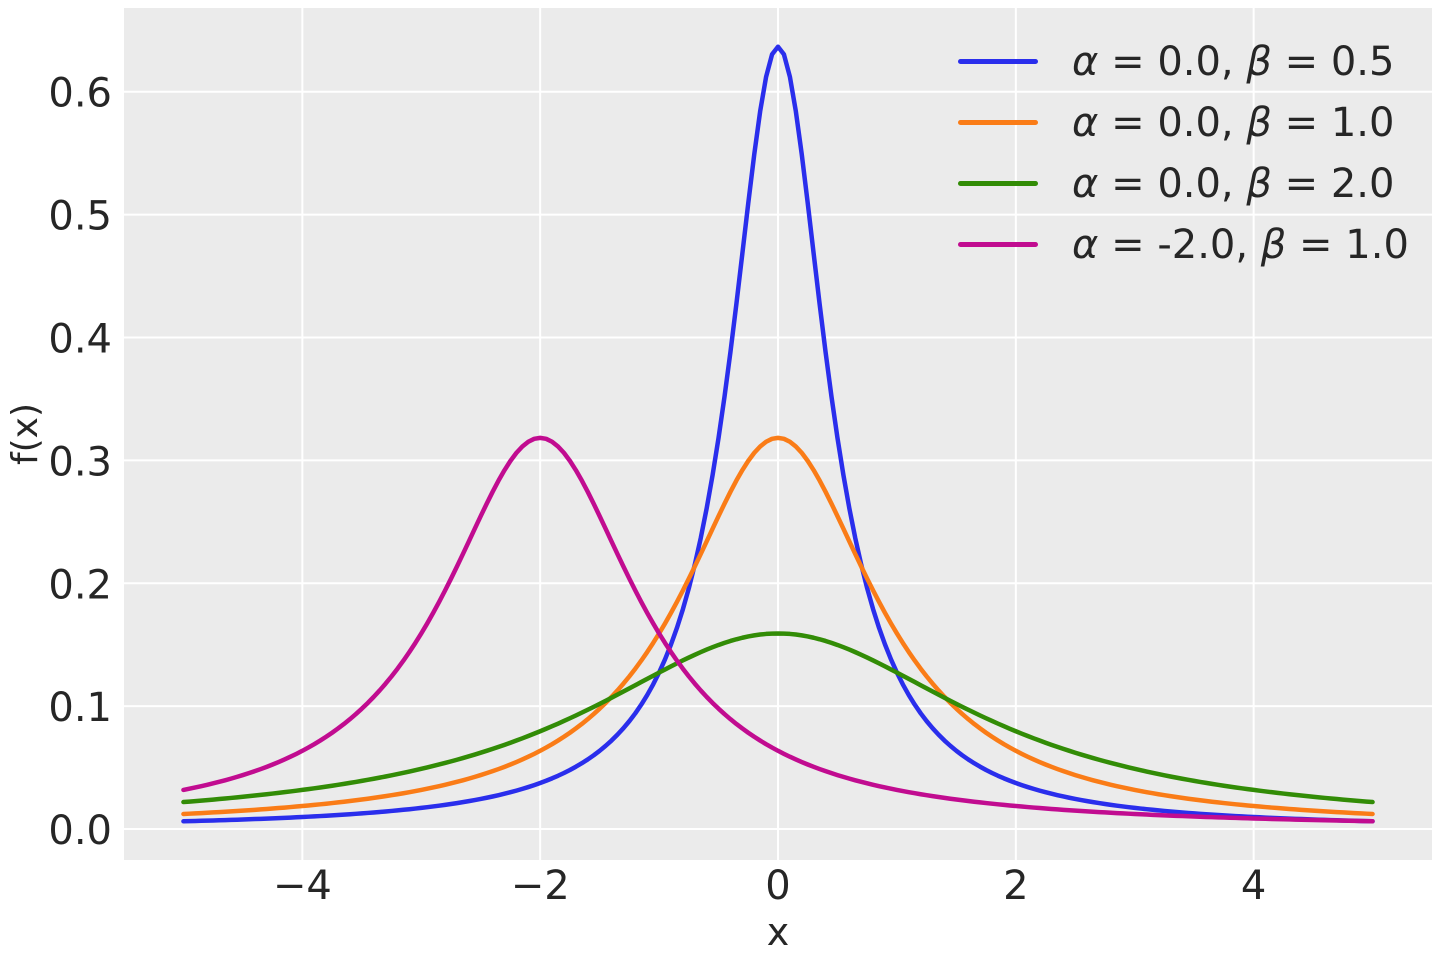 The height and width of the screenshot is (960, 1440). Describe the element at coordinates (80, 339) in the screenshot. I see `y-tick-label: 0.4` at that location.